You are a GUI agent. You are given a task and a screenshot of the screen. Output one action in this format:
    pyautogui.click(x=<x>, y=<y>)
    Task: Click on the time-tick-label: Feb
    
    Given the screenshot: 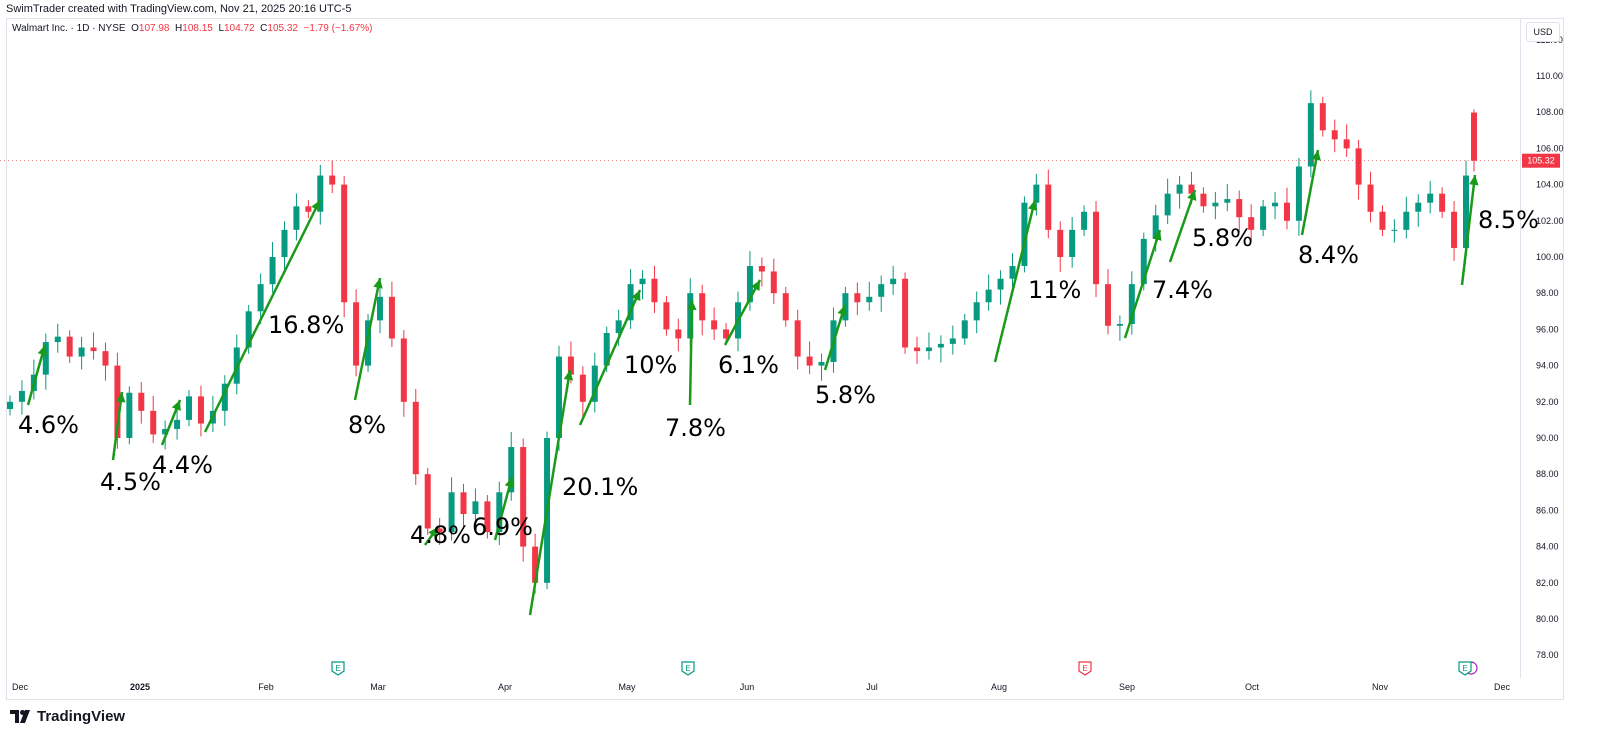 What is the action you would take?
    pyautogui.click(x=266, y=687)
    